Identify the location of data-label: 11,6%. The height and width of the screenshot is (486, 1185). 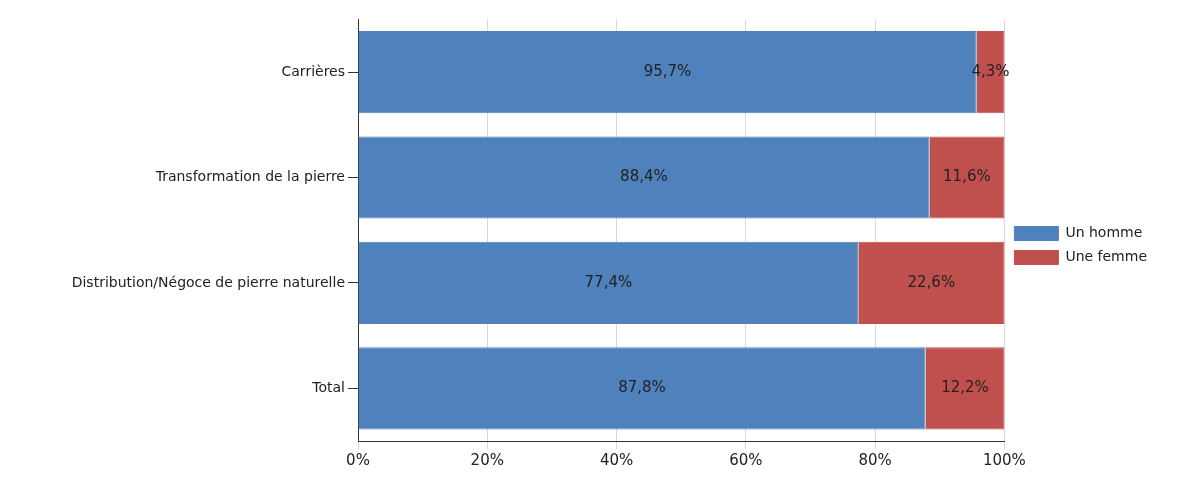
(967, 176).